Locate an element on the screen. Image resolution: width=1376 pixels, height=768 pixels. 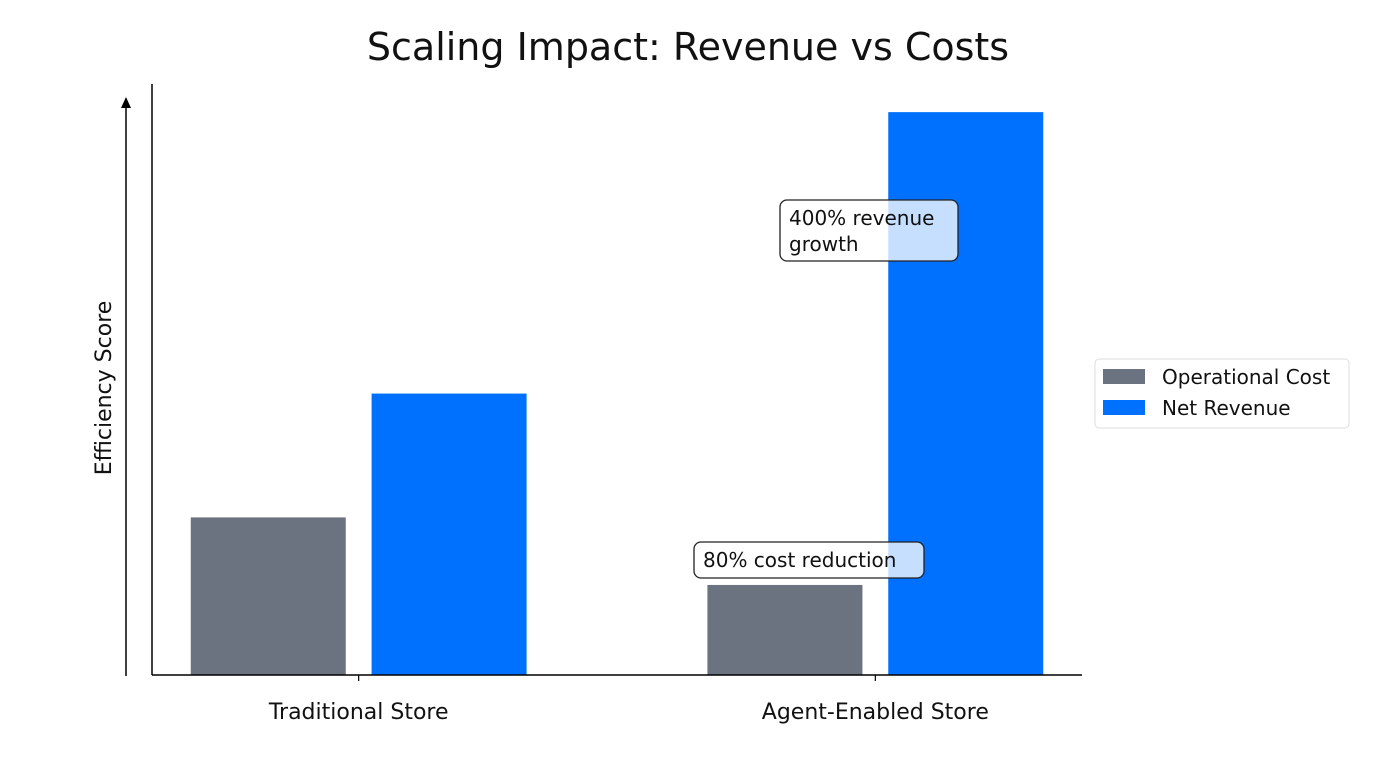
legend: Operational Cost Net Revenue is located at coordinates (1222, 393).